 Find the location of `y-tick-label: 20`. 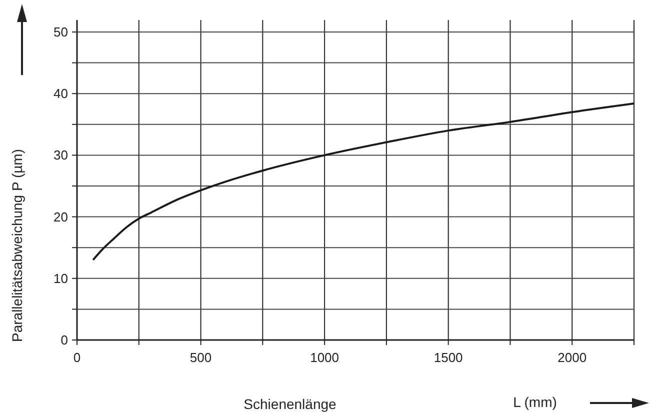

y-tick-label: 20 is located at coordinates (61, 216).